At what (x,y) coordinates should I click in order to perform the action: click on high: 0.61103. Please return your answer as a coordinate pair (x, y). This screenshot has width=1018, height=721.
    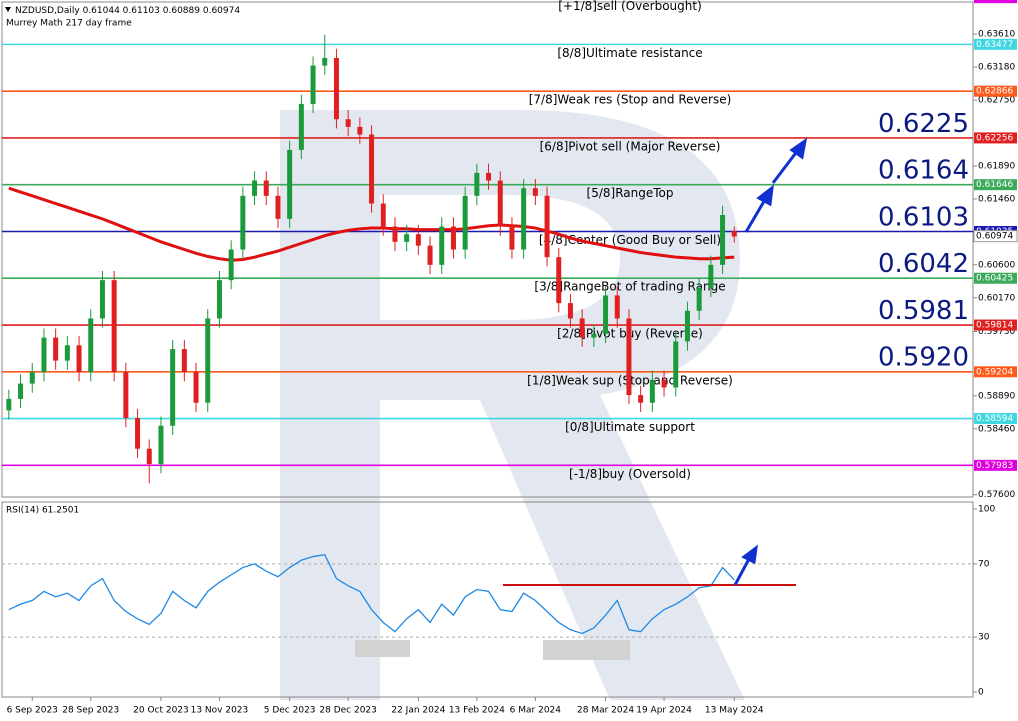
    Looking at the image, I should click on (141, 11).